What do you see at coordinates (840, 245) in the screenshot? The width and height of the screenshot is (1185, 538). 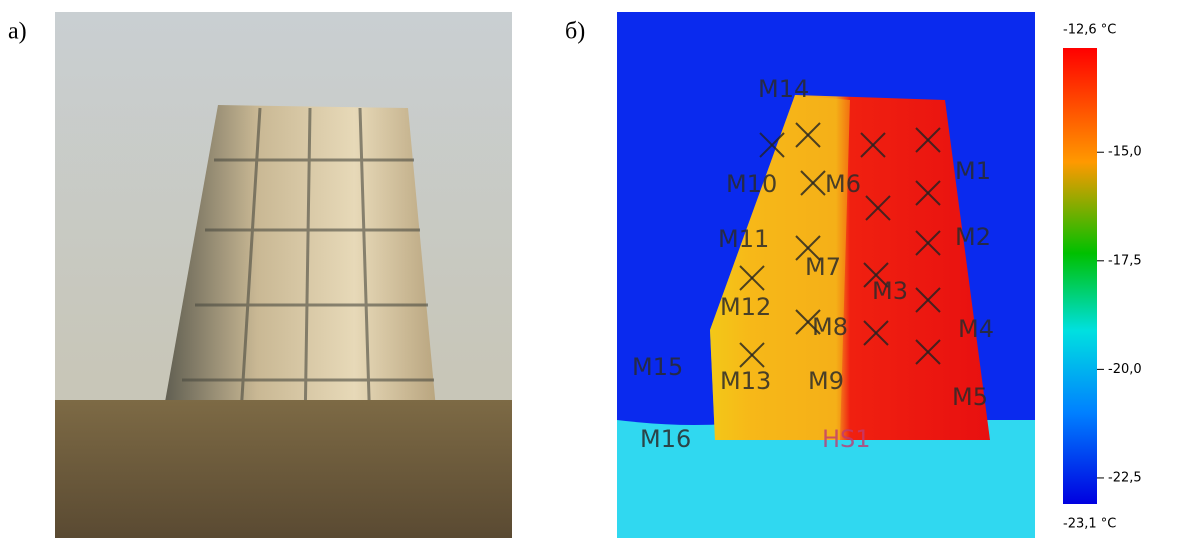 I see `markers` at bounding box center [840, 245].